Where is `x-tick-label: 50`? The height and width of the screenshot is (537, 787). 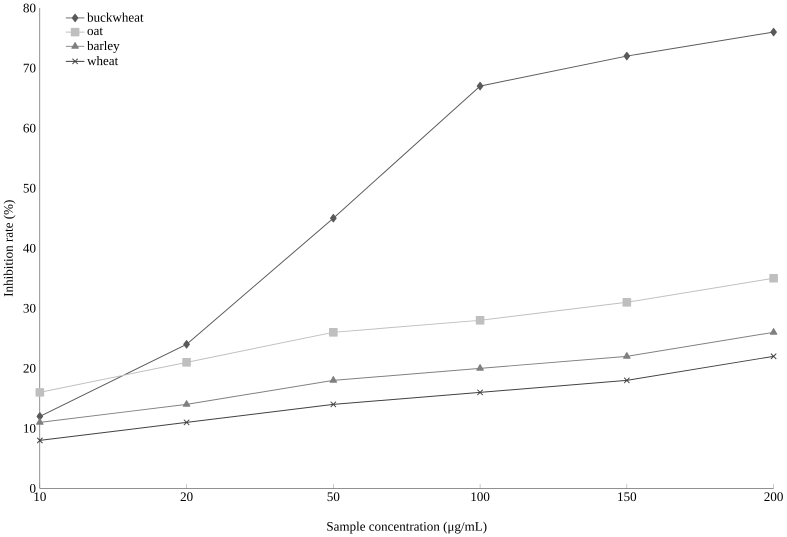
x-tick-label: 50 is located at coordinates (334, 497).